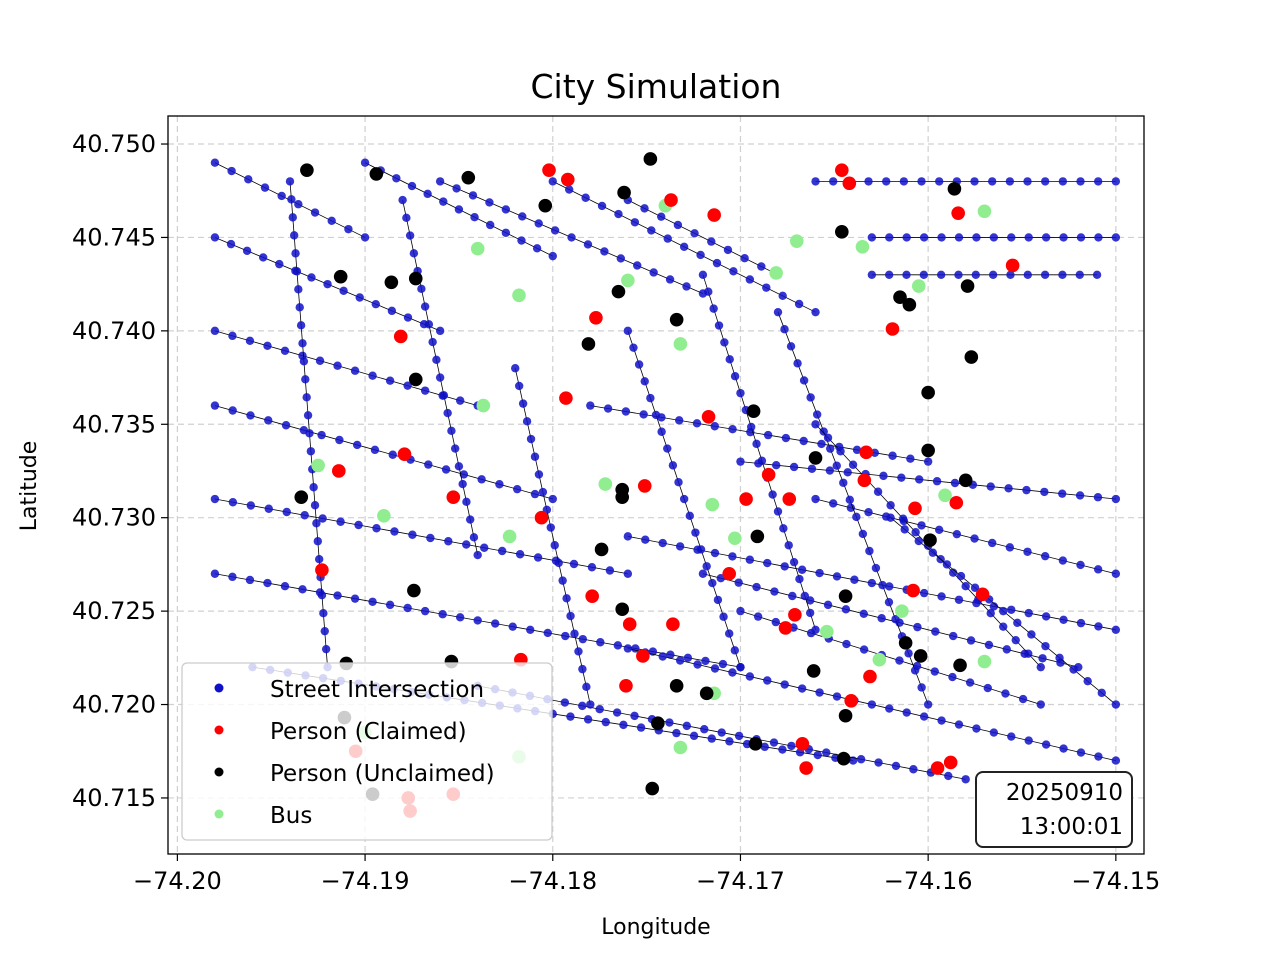  I want to click on chart-title: City Simulation, so click(656, 86).